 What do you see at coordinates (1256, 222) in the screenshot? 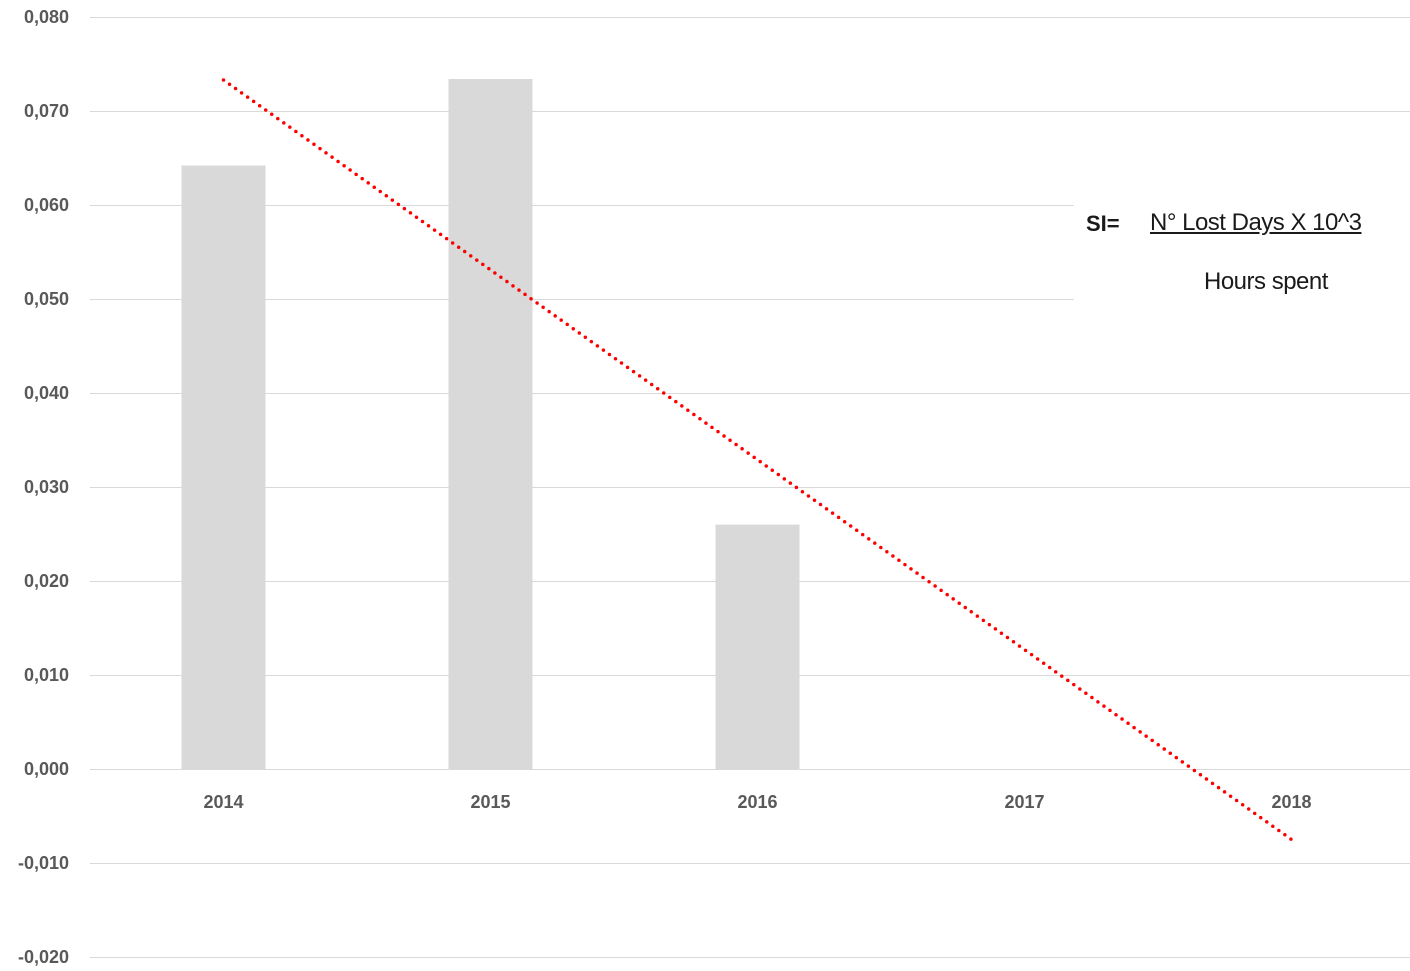
I see `formula-numerator: N° Lost Days X 10^3` at bounding box center [1256, 222].